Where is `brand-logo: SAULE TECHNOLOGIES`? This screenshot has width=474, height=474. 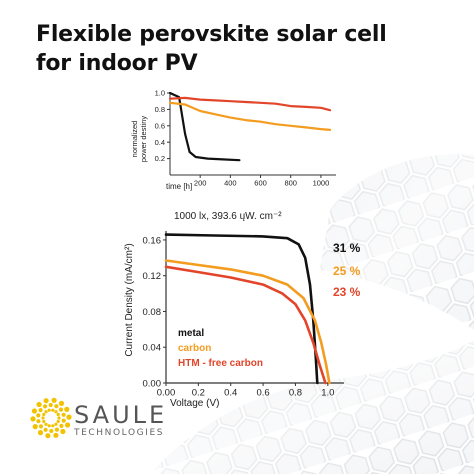
brand-logo: SAULE TECHNOLOGIES is located at coordinates (120, 420).